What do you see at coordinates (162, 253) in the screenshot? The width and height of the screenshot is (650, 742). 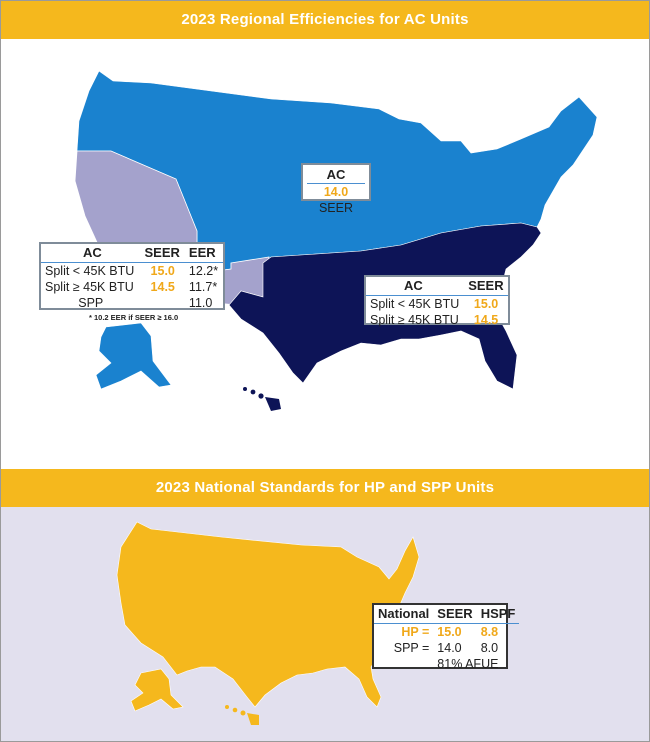 I see `sw-header-seer: SEER` at bounding box center [162, 253].